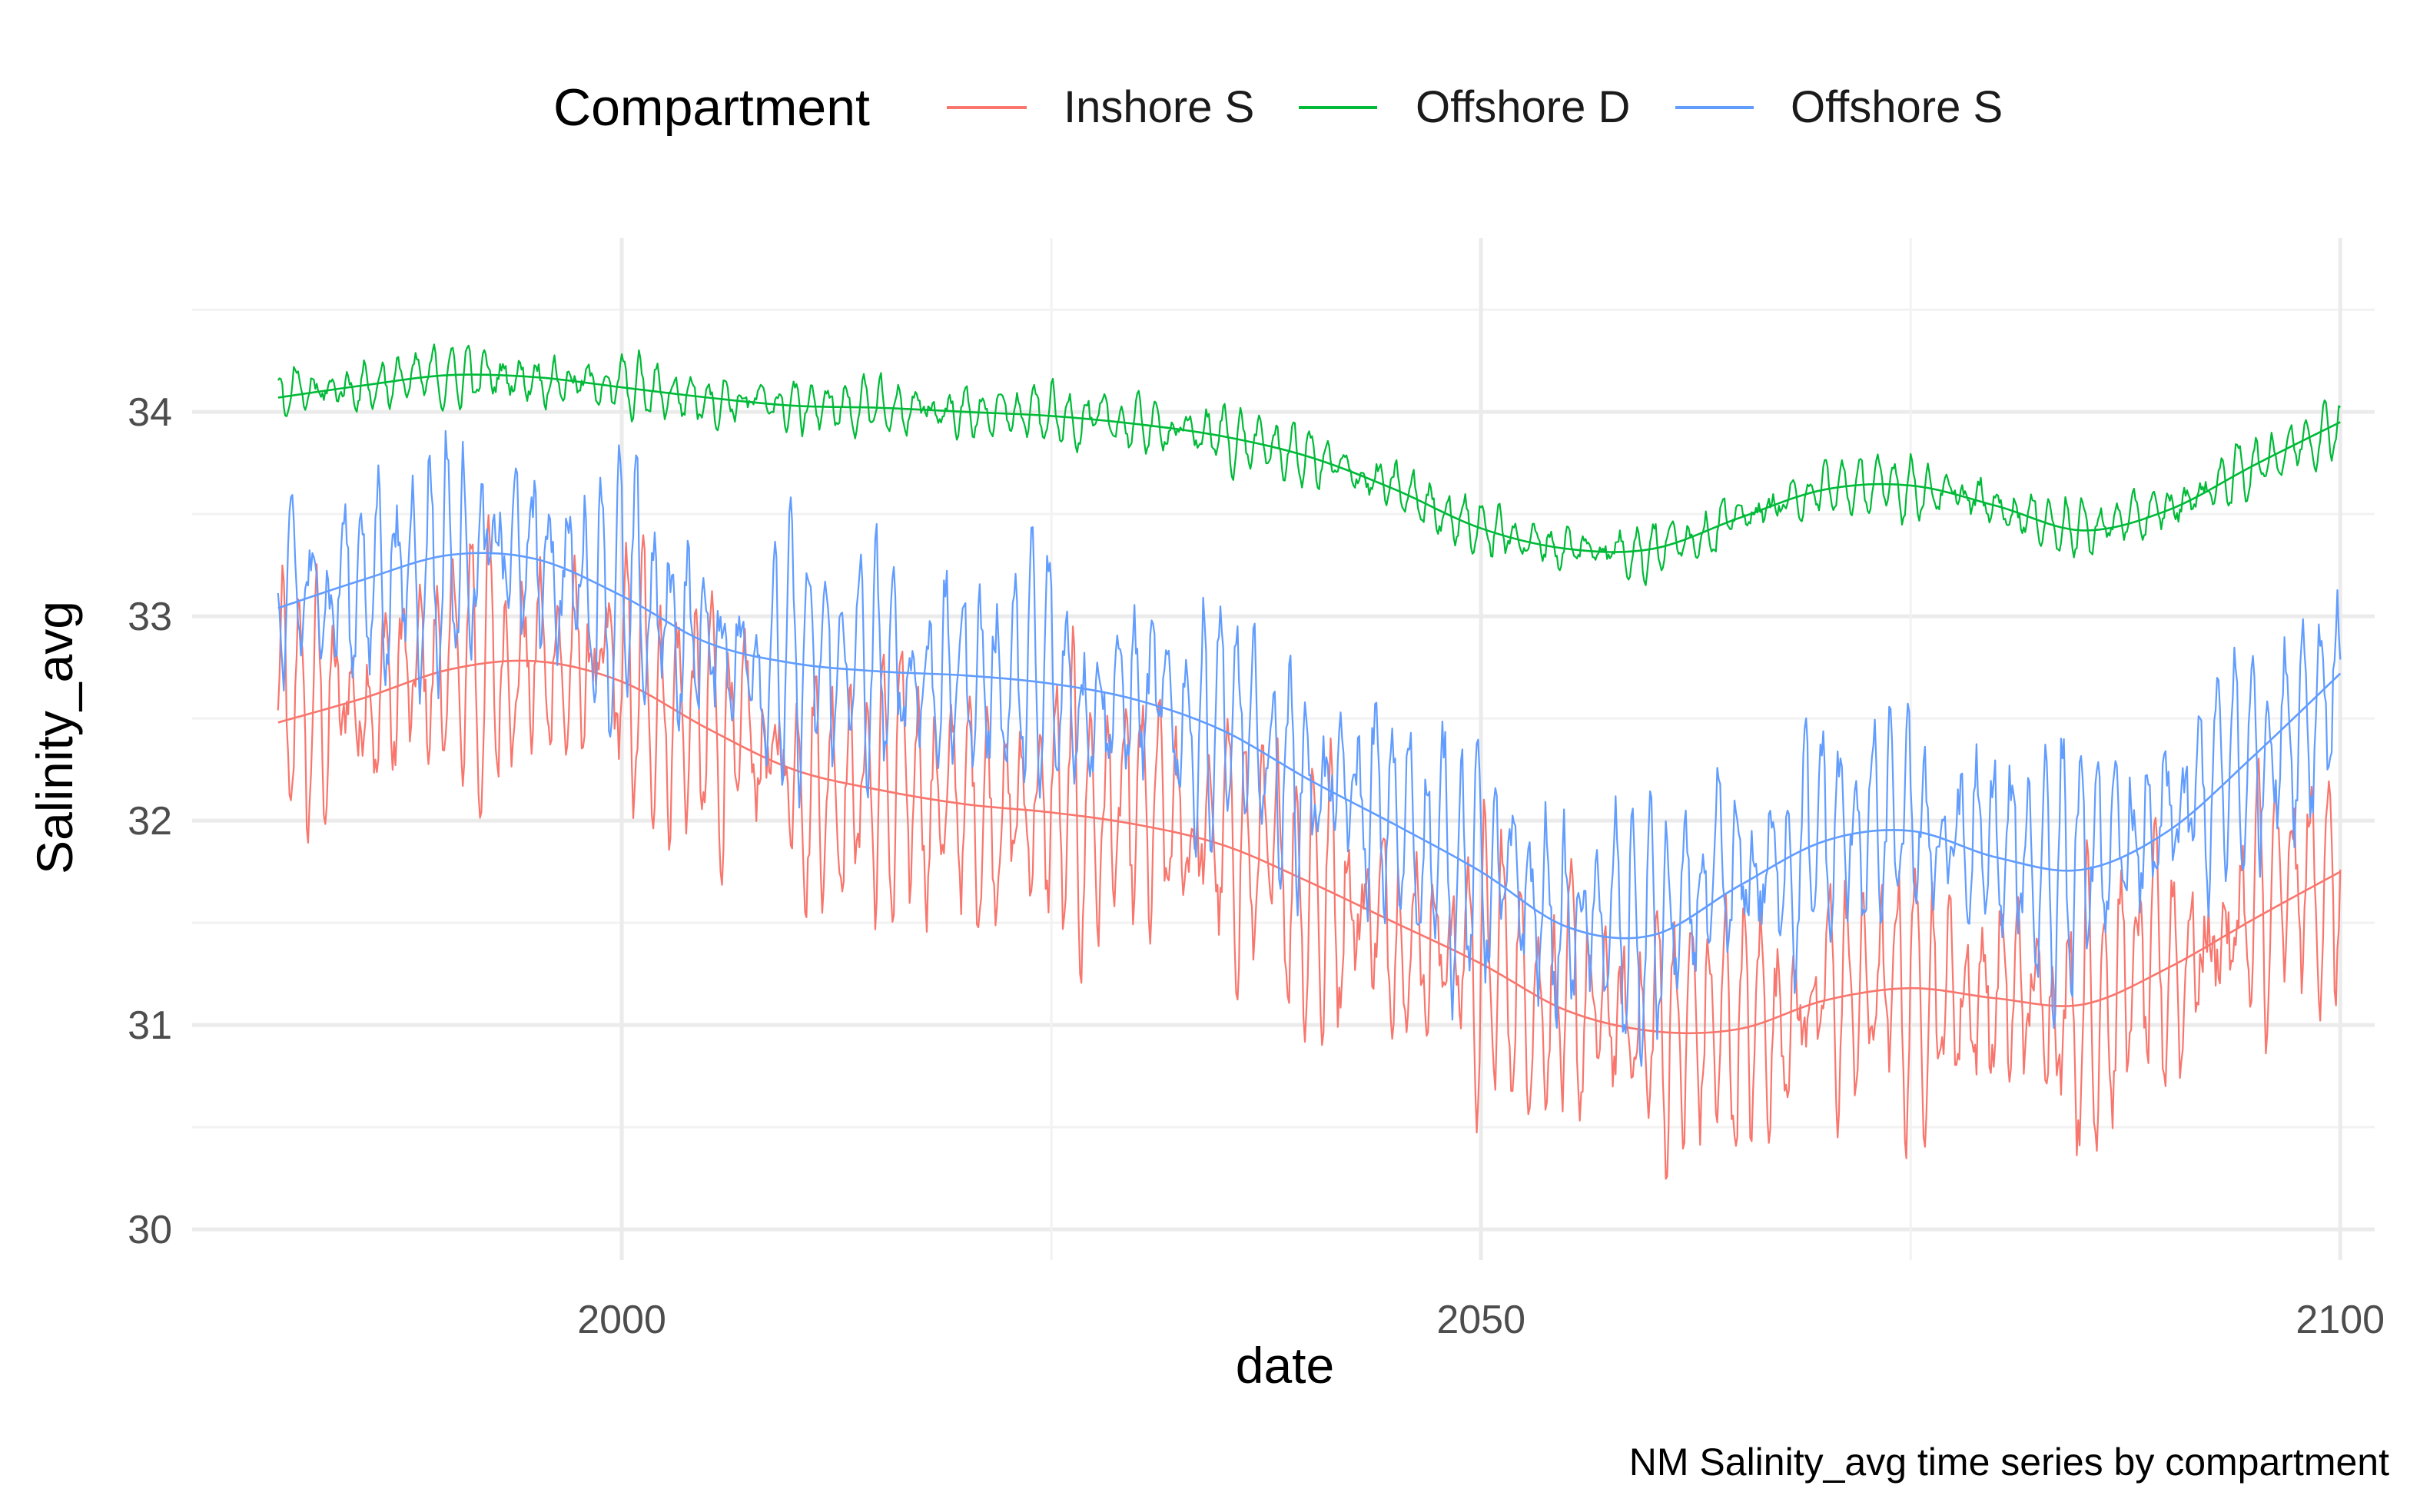 This screenshot has width=2420, height=1512. What do you see at coordinates (150, 1025) in the screenshot?
I see `y-tick-label: 31` at bounding box center [150, 1025].